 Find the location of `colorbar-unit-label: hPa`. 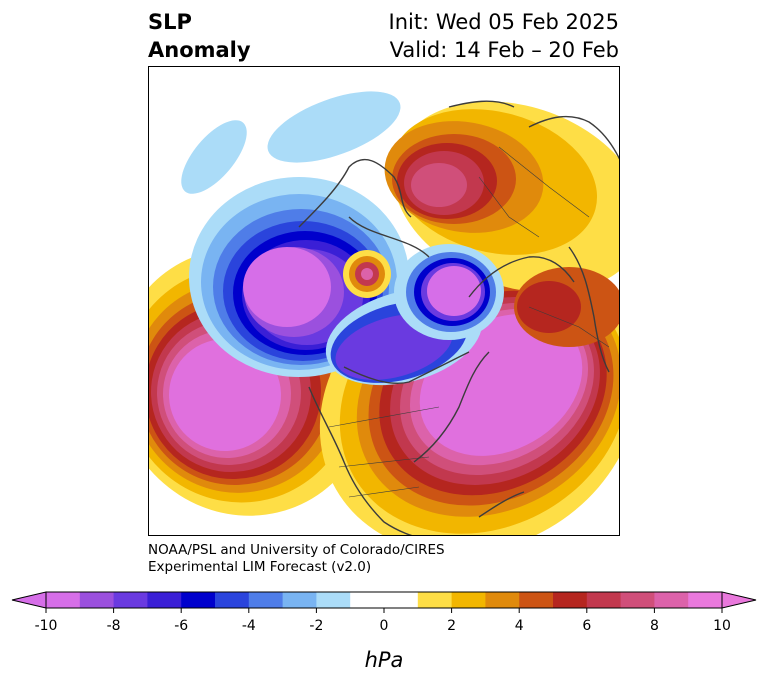

colorbar-unit-label: hPa is located at coordinates (384, 660).